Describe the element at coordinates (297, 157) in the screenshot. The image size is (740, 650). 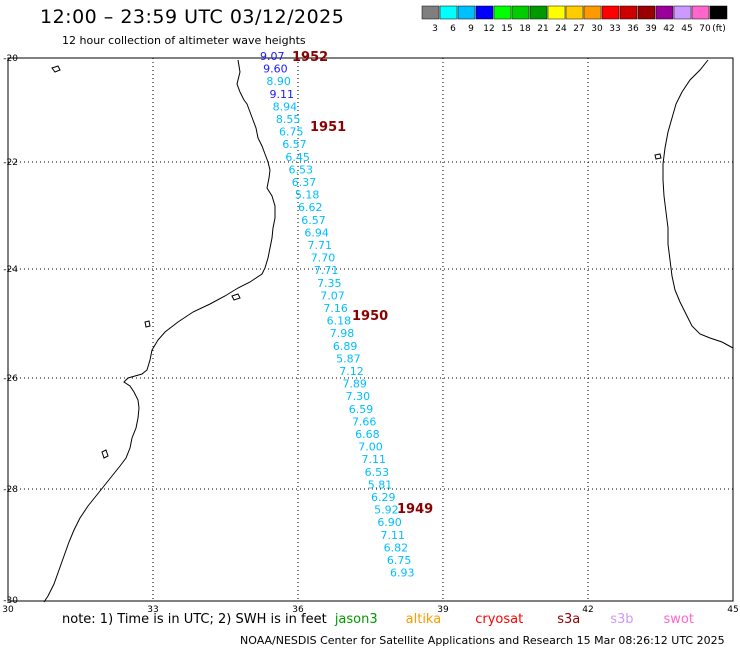
I see `wave-height-value: 6.45` at that location.